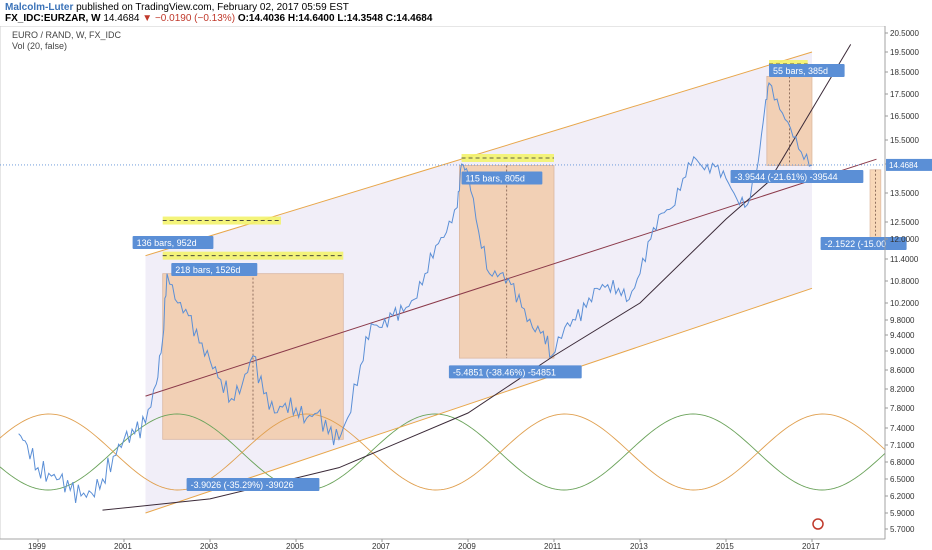 The image size is (932, 550). Describe the element at coordinates (902, 462) in the screenshot. I see `y-tick-label-21: 6.8000` at that location.